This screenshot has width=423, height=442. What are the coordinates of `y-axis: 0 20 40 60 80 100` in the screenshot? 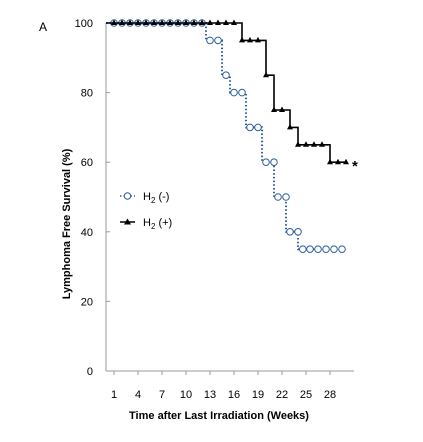 It's located at (92, 198).